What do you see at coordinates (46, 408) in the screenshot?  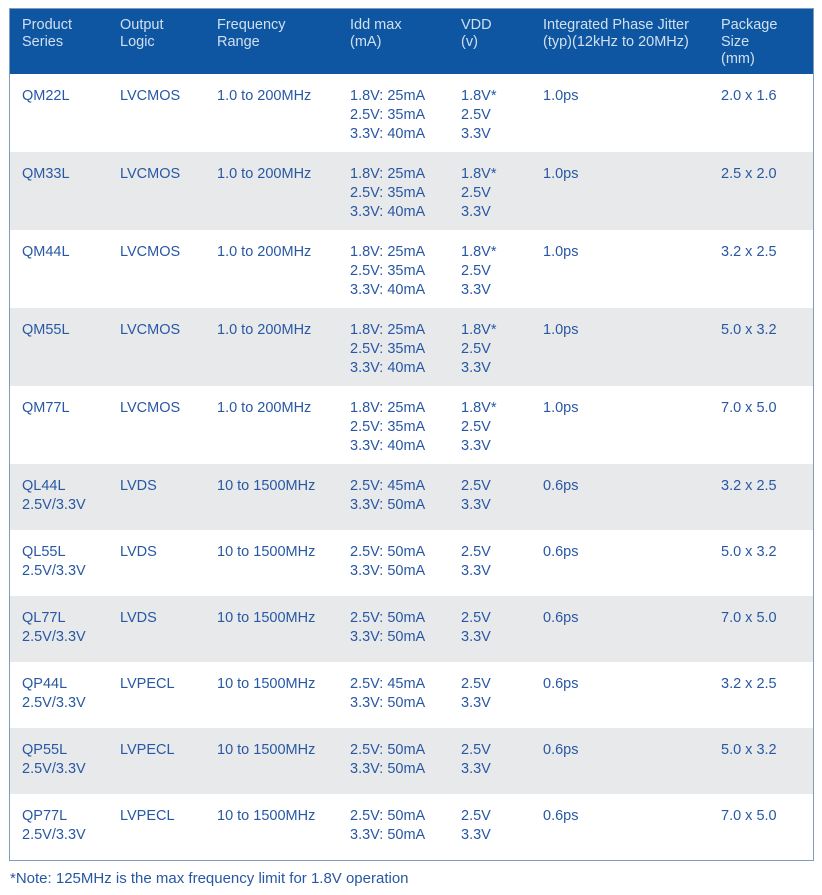 I see `cell-product-series: QM77L` at bounding box center [46, 408].